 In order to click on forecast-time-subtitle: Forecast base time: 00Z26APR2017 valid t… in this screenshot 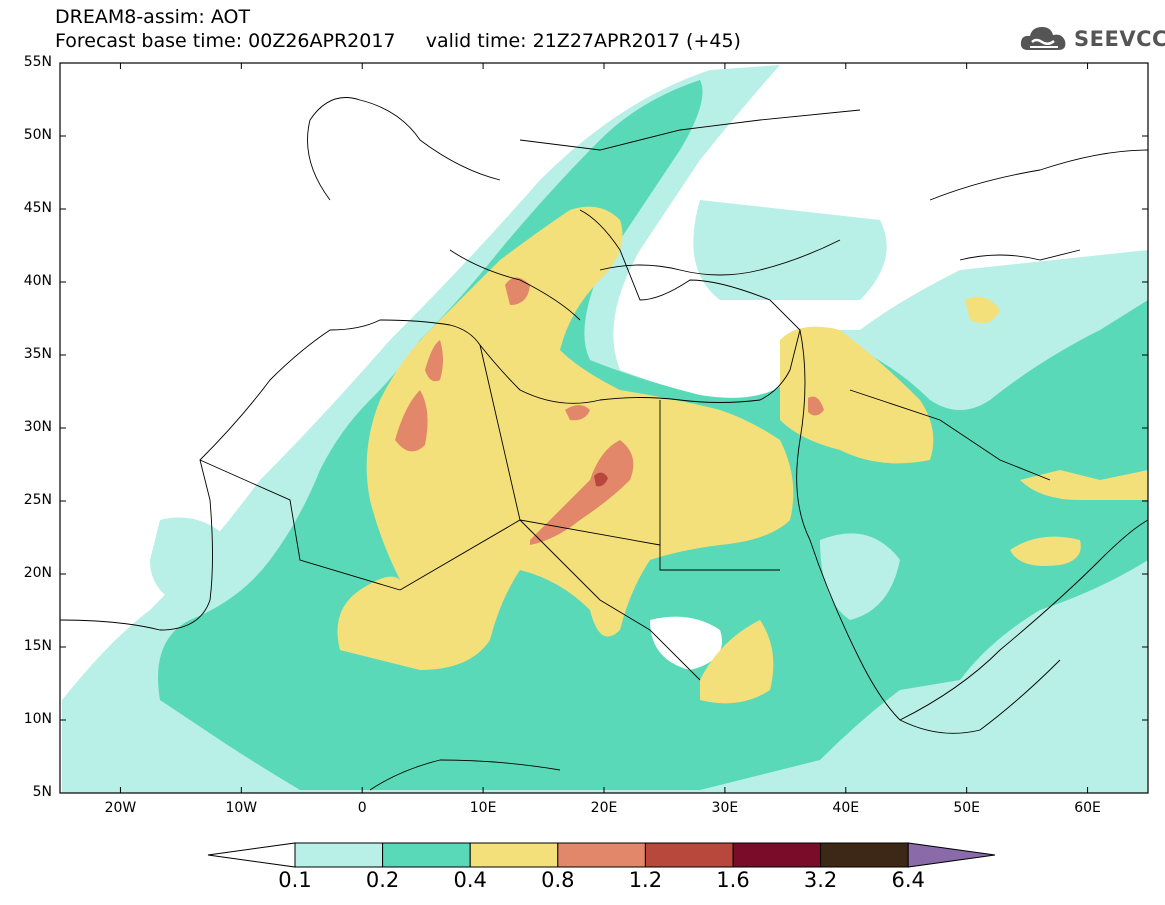, I will do `click(398, 41)`.